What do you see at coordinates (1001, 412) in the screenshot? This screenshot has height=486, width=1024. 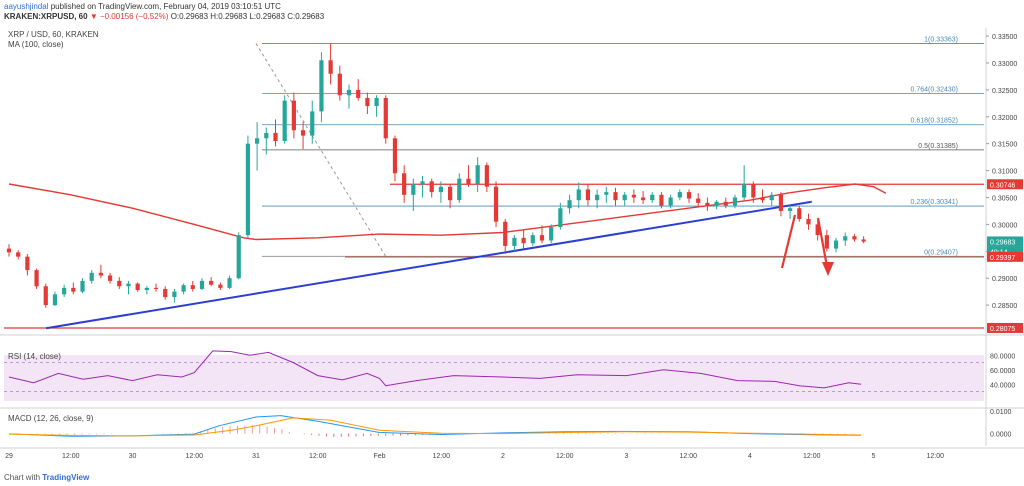 I see `macd-tick-label: 0.0100` at bounding box center [1001, 412].